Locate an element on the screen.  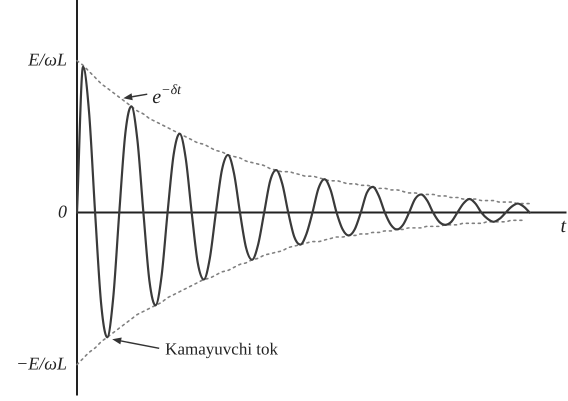
annotation: Kamayuvchi tok is located at coordinates (222, 348).